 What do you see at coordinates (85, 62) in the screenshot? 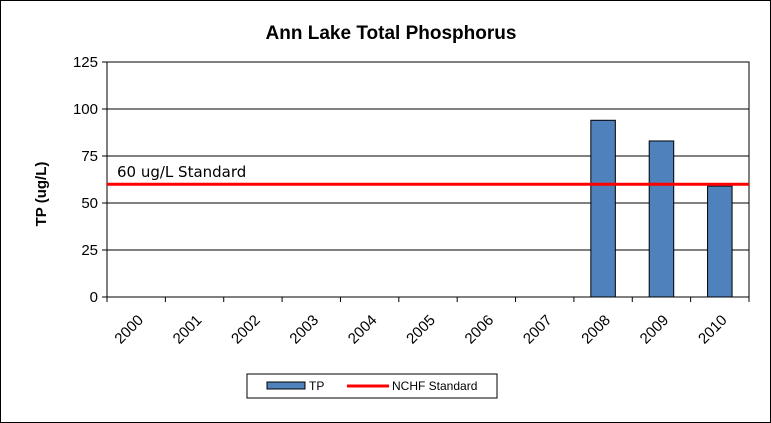
I see `y-tick-label: 125` at bounding box center [85, 62].